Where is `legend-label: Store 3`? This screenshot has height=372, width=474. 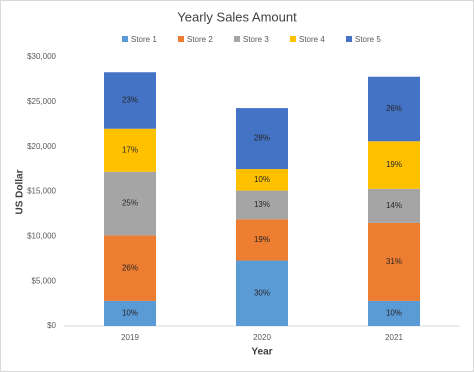
legend-label: Store 3 is located at coordinates (256, 39).